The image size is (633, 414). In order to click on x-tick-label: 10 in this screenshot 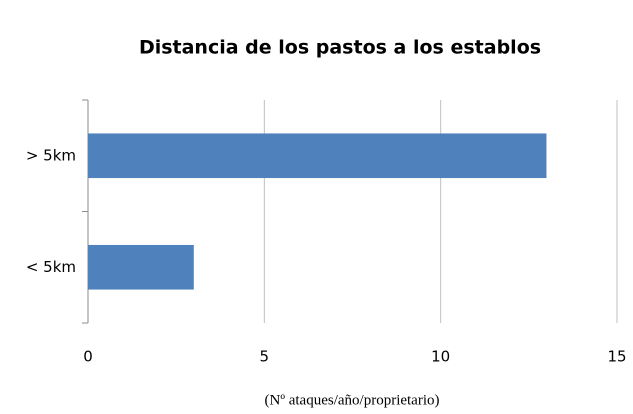, I will do `click(440, 357)`.